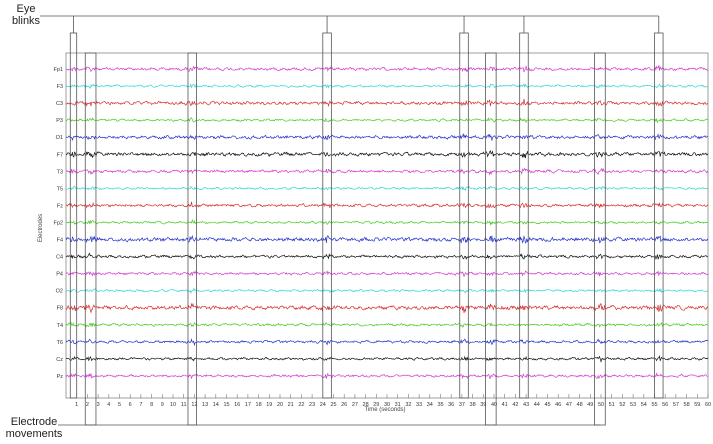 The height and width of the screenshot is (444, 713). What do you see at coordinates (130, 405) in the screenshot?
I see `x-tick-label: 6` at bounding box center [130, 405].